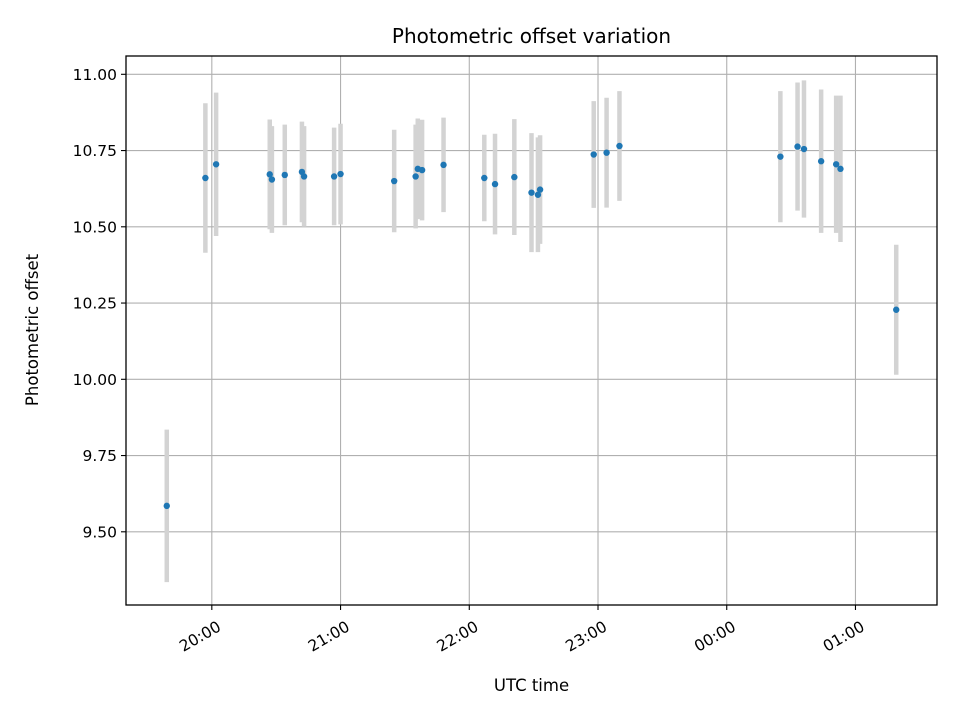  What do you see at coordinates (715, 637) in the screenshot?
I see `x-tick-label: 00:00` at bounding box center [715, 637].